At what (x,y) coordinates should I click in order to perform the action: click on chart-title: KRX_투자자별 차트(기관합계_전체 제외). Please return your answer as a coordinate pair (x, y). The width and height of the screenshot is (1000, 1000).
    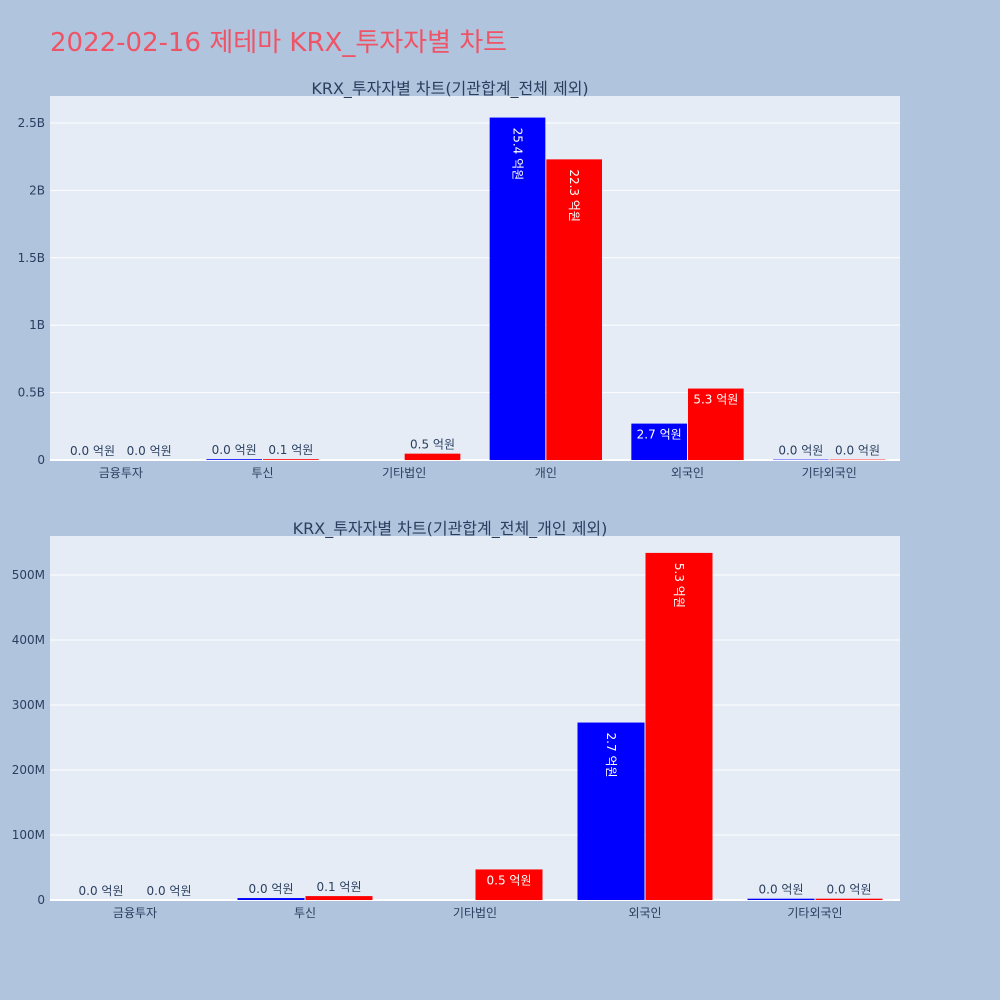
    Looking at the image, I should click on (449, 89).